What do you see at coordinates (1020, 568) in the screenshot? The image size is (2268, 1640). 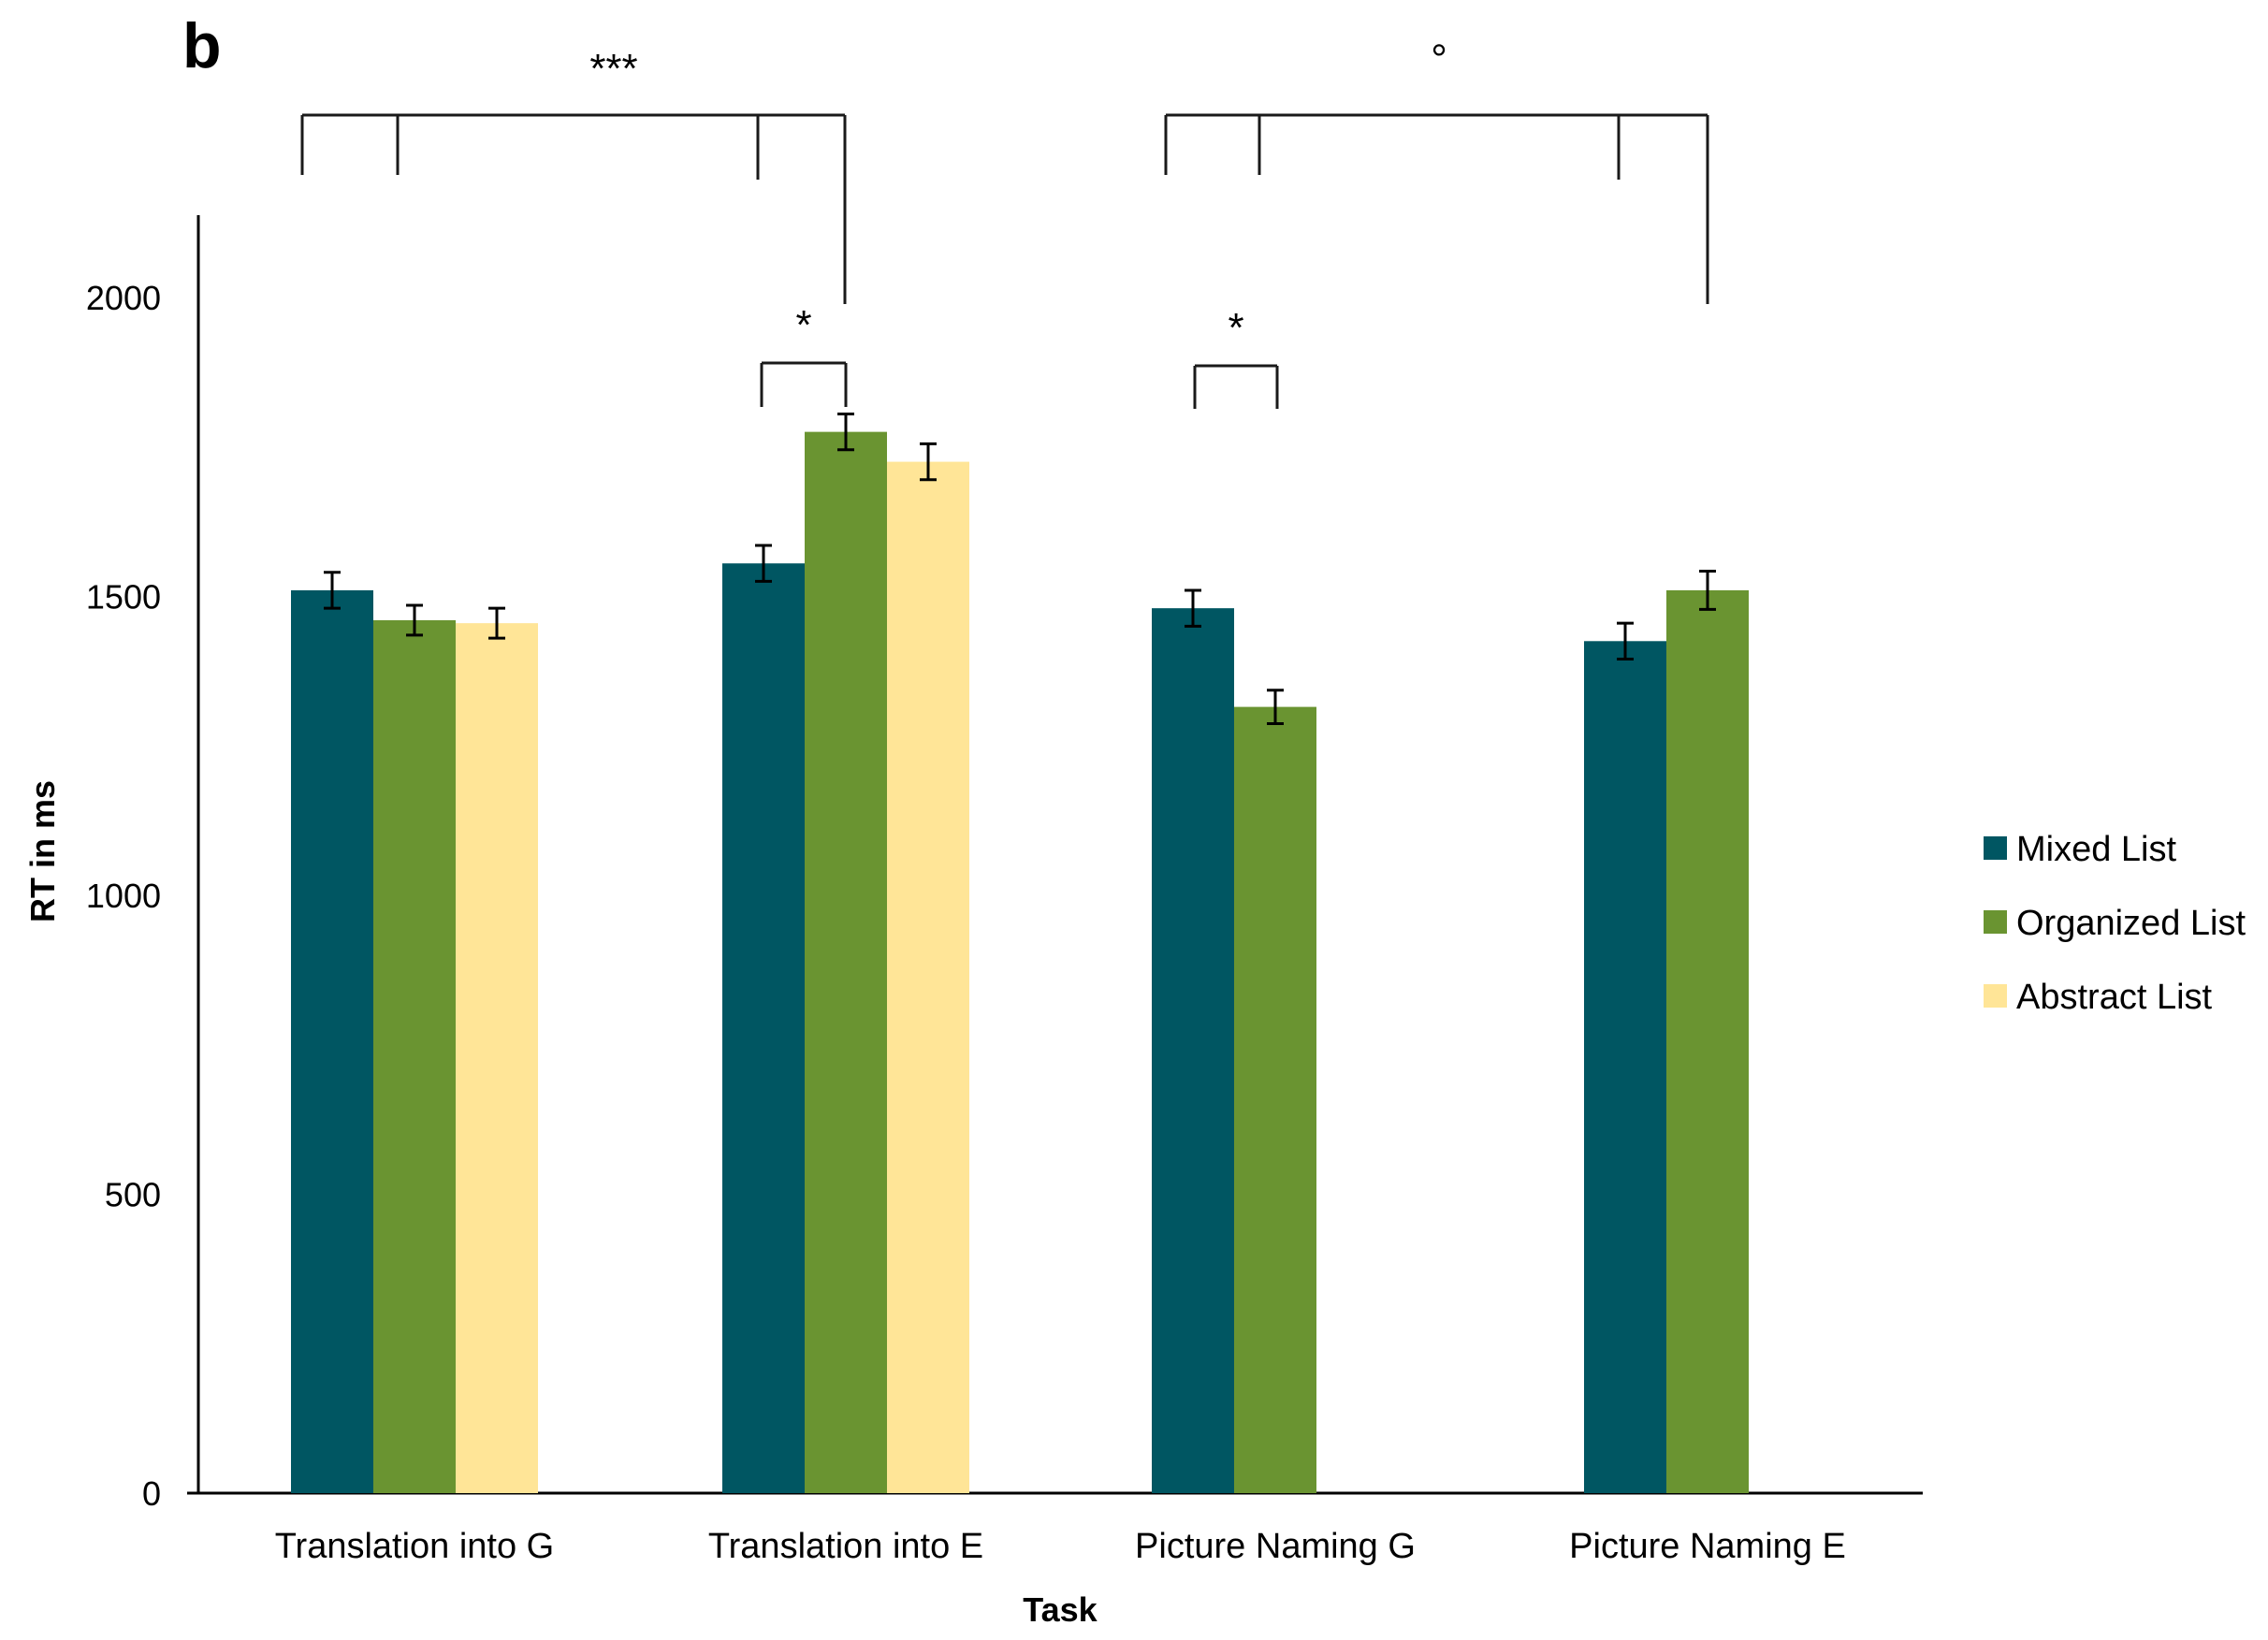 I see `error-bars` at bounding box center [1020, 568].